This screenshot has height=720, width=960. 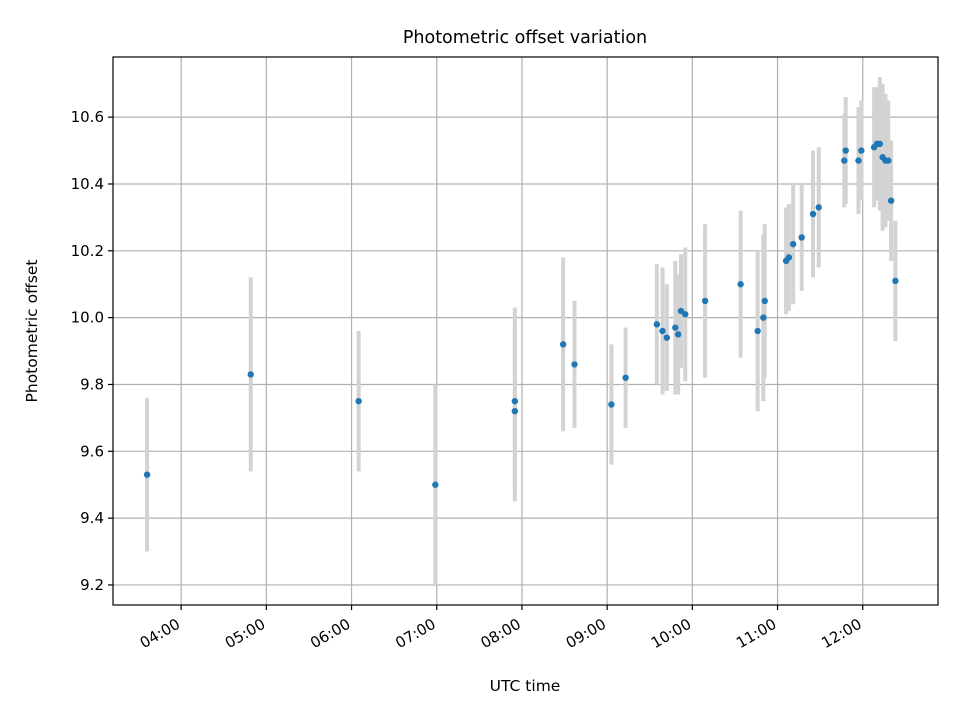 What do you see at coordinates (525, 38) in the screenshot?
I see `chart-title: Photometric offset variation` at bounding box center [525, 38].